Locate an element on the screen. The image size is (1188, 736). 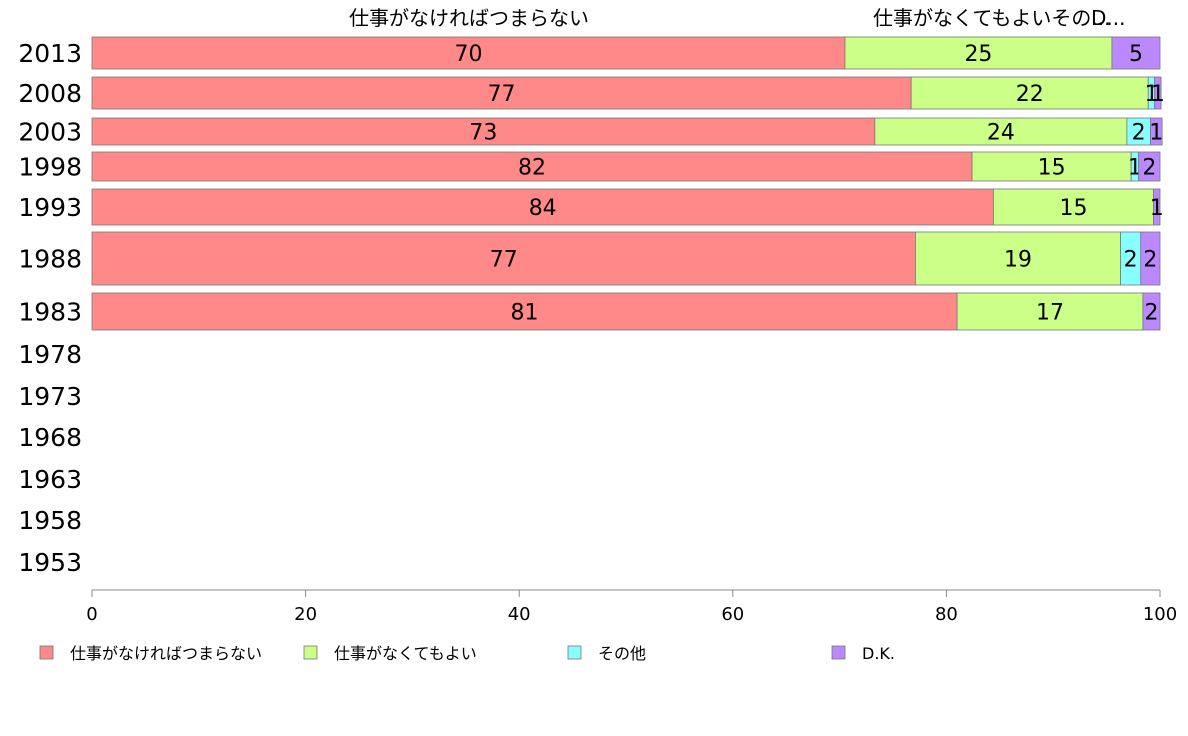
year-label: 2003 is located at coordinates (50, 132).